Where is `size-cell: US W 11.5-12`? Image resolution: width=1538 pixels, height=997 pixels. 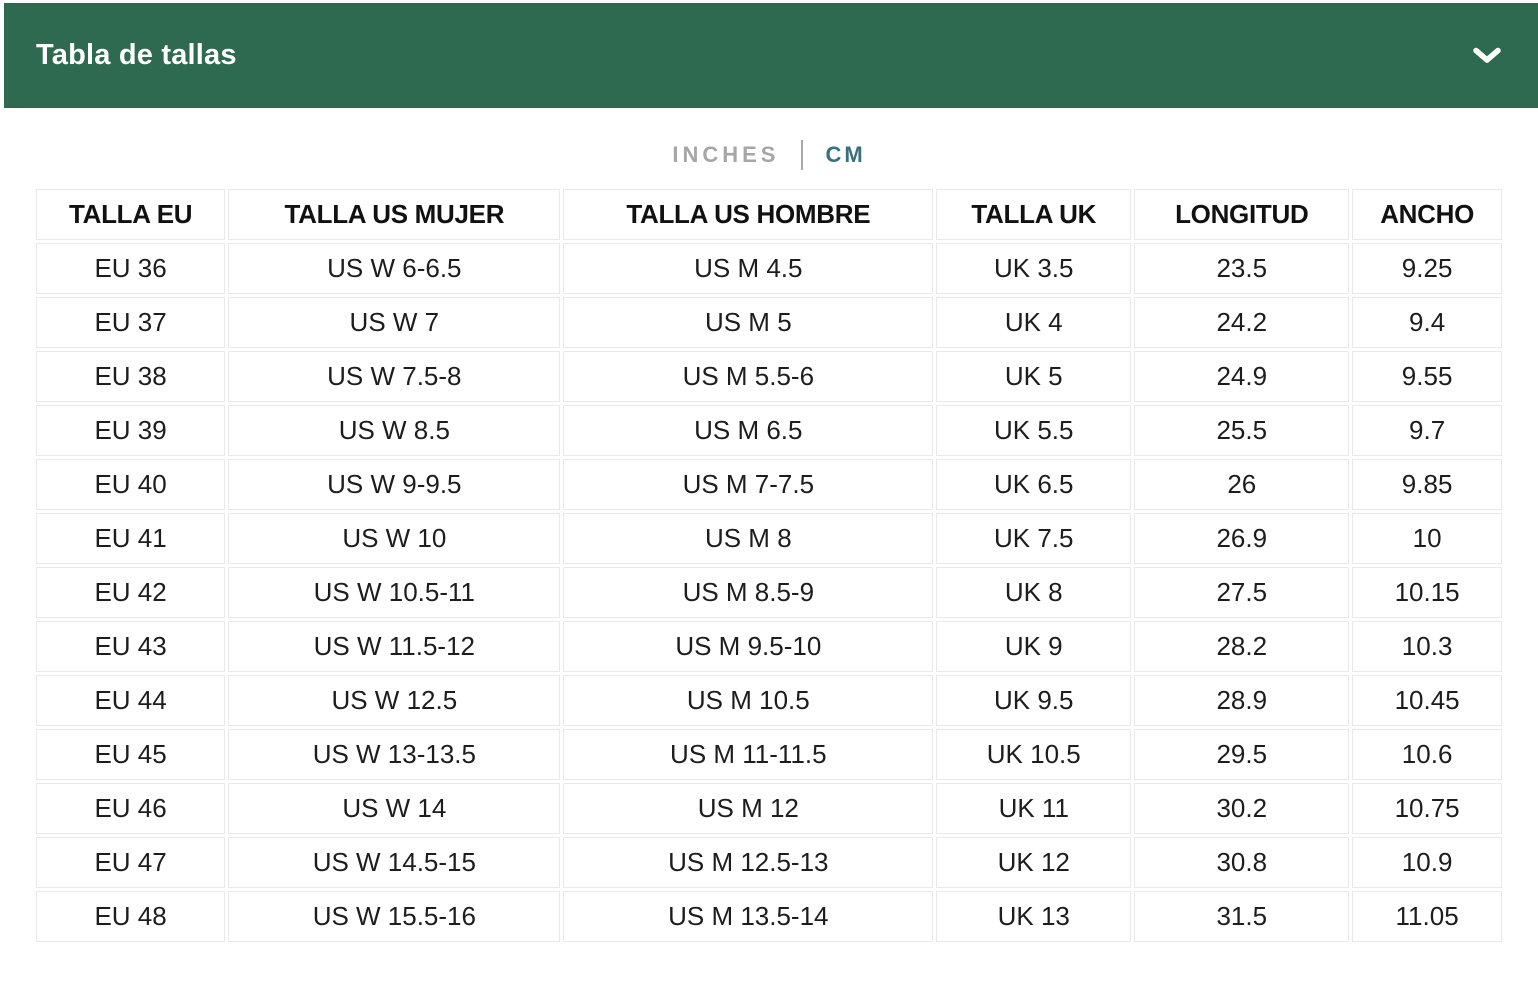
size-cell: US W 11.5-12 is located at coordinates (394, 646).